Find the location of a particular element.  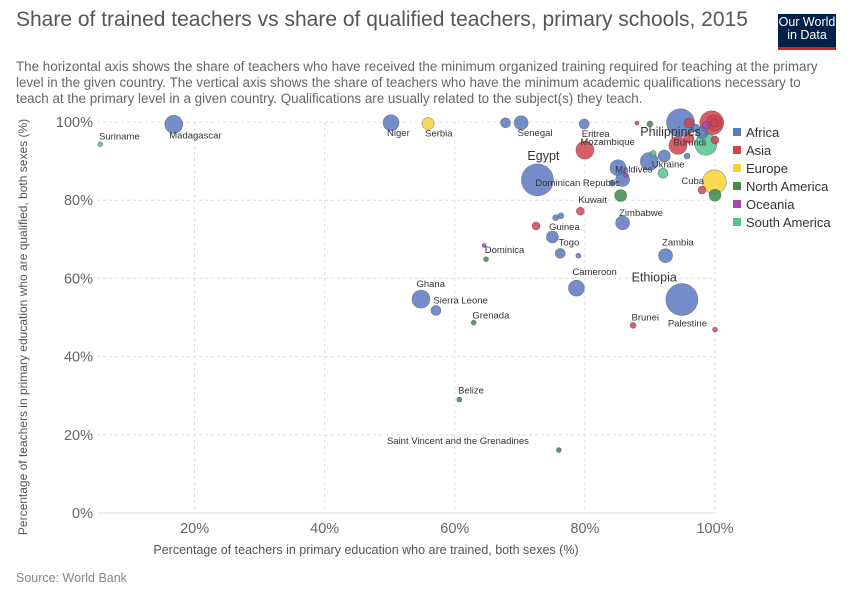

point-label: Belize is located at coordinates (471, 391).